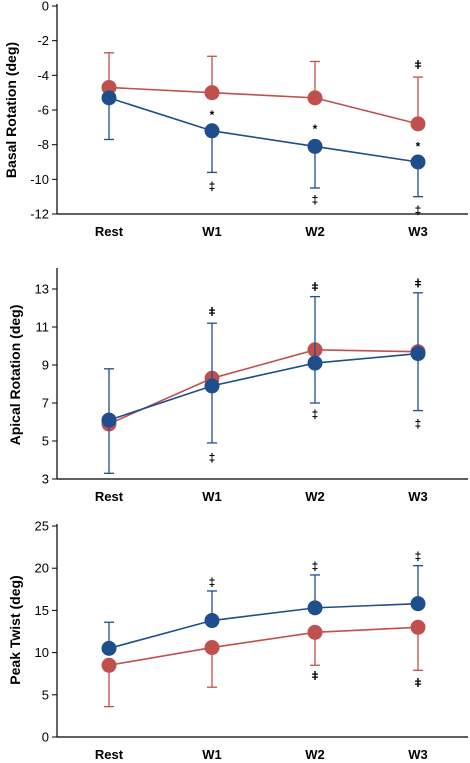 The height and width of the screenshot is (763, 470). Describe the element at coordinates (15, 629) in the screenshot. I see `y-axis-label: Peak Twist (deg)` at that location.